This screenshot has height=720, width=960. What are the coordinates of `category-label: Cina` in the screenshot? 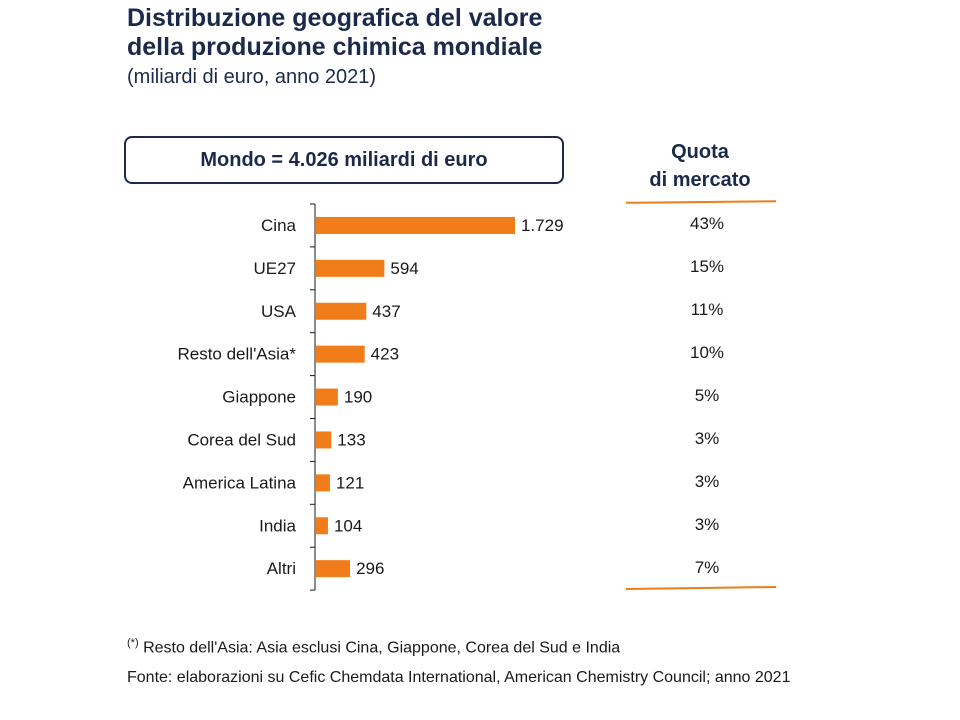 It's located at (279, 225).